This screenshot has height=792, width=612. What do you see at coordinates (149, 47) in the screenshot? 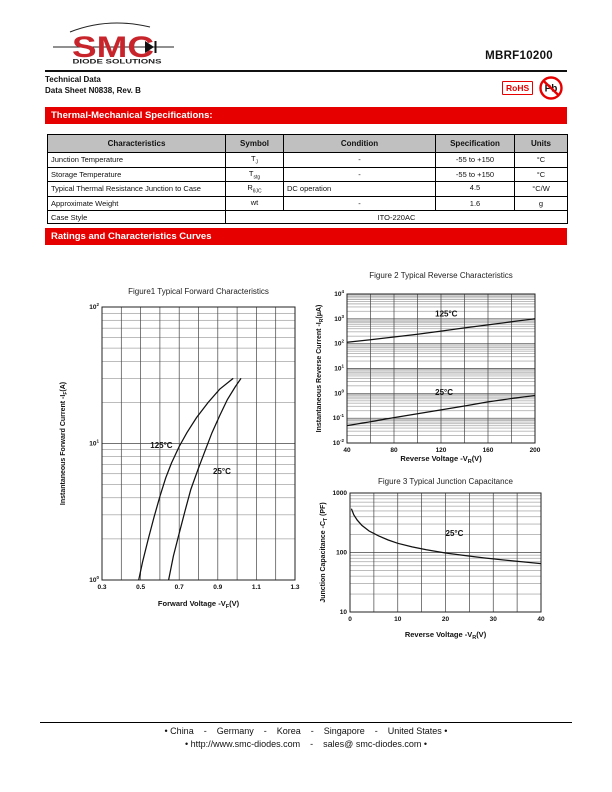
I see `diode-symbol-icon` at bounding box center [149, 47].